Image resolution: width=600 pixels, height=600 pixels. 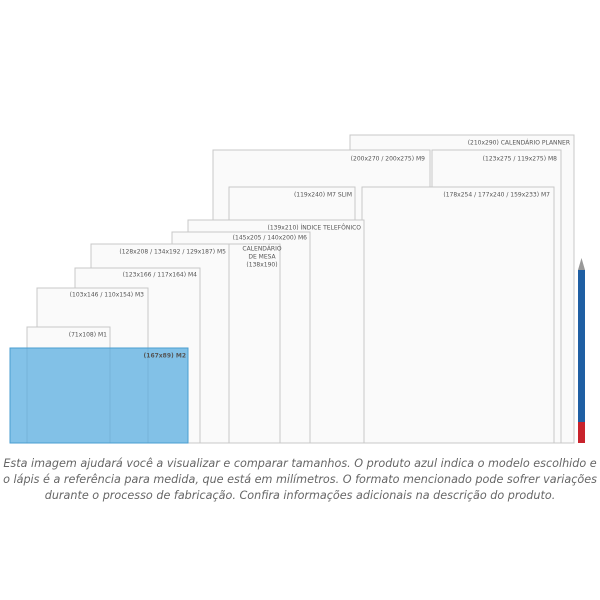 I want to click on format-label: (178x254 / 177x240 / 159x233) M7, so click(x=496, y=195).